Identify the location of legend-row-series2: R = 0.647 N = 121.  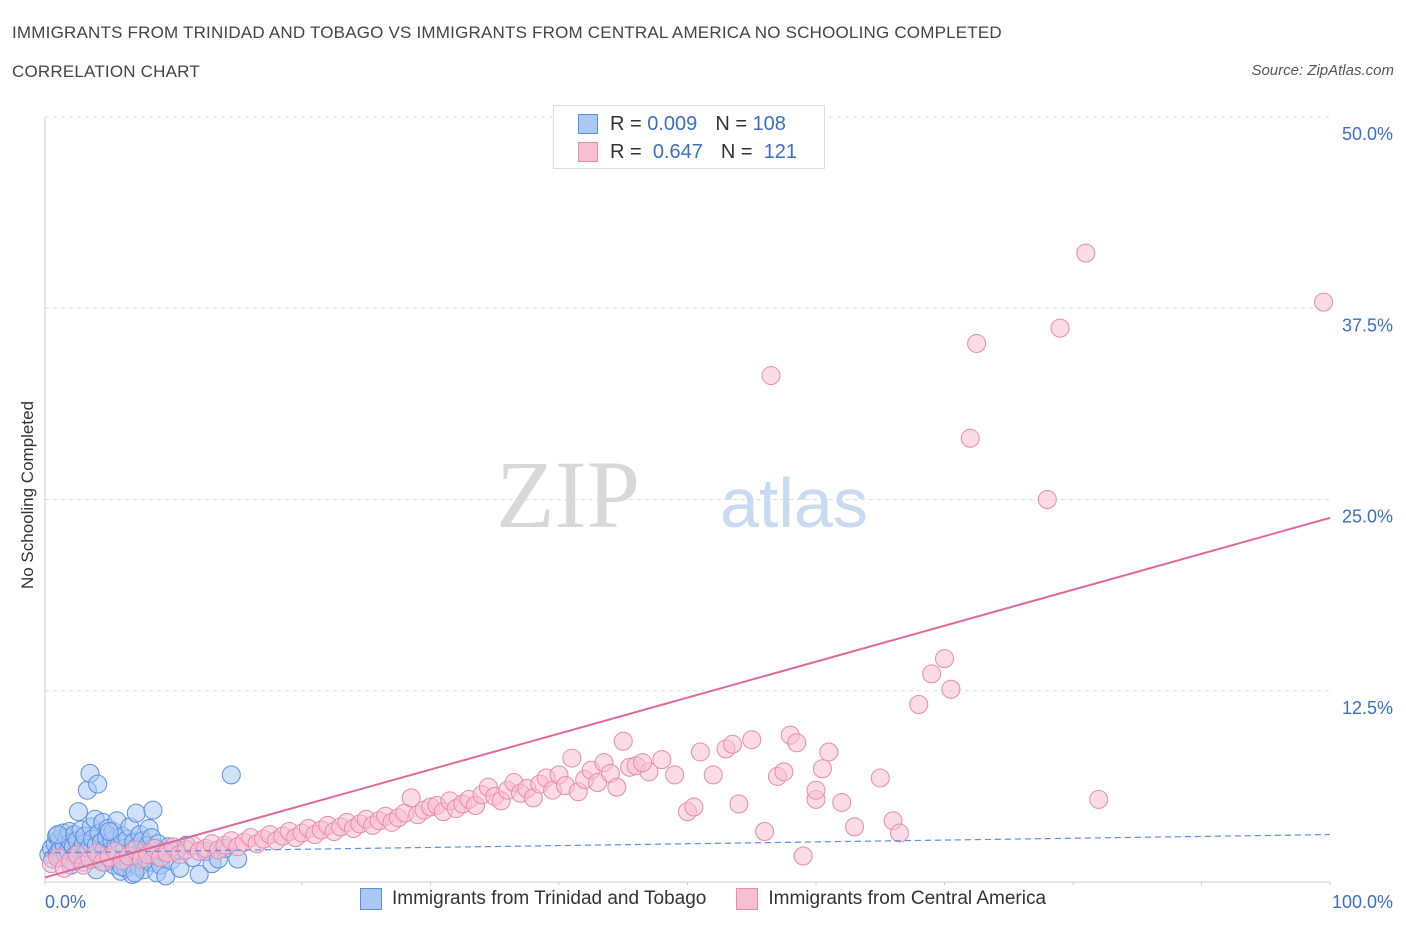
(687, 152).